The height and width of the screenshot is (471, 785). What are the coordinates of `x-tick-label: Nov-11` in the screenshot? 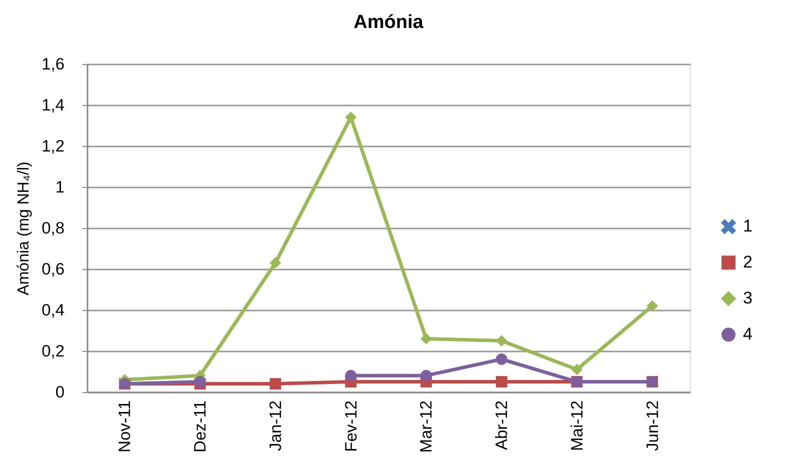 It's located at (125, 426).